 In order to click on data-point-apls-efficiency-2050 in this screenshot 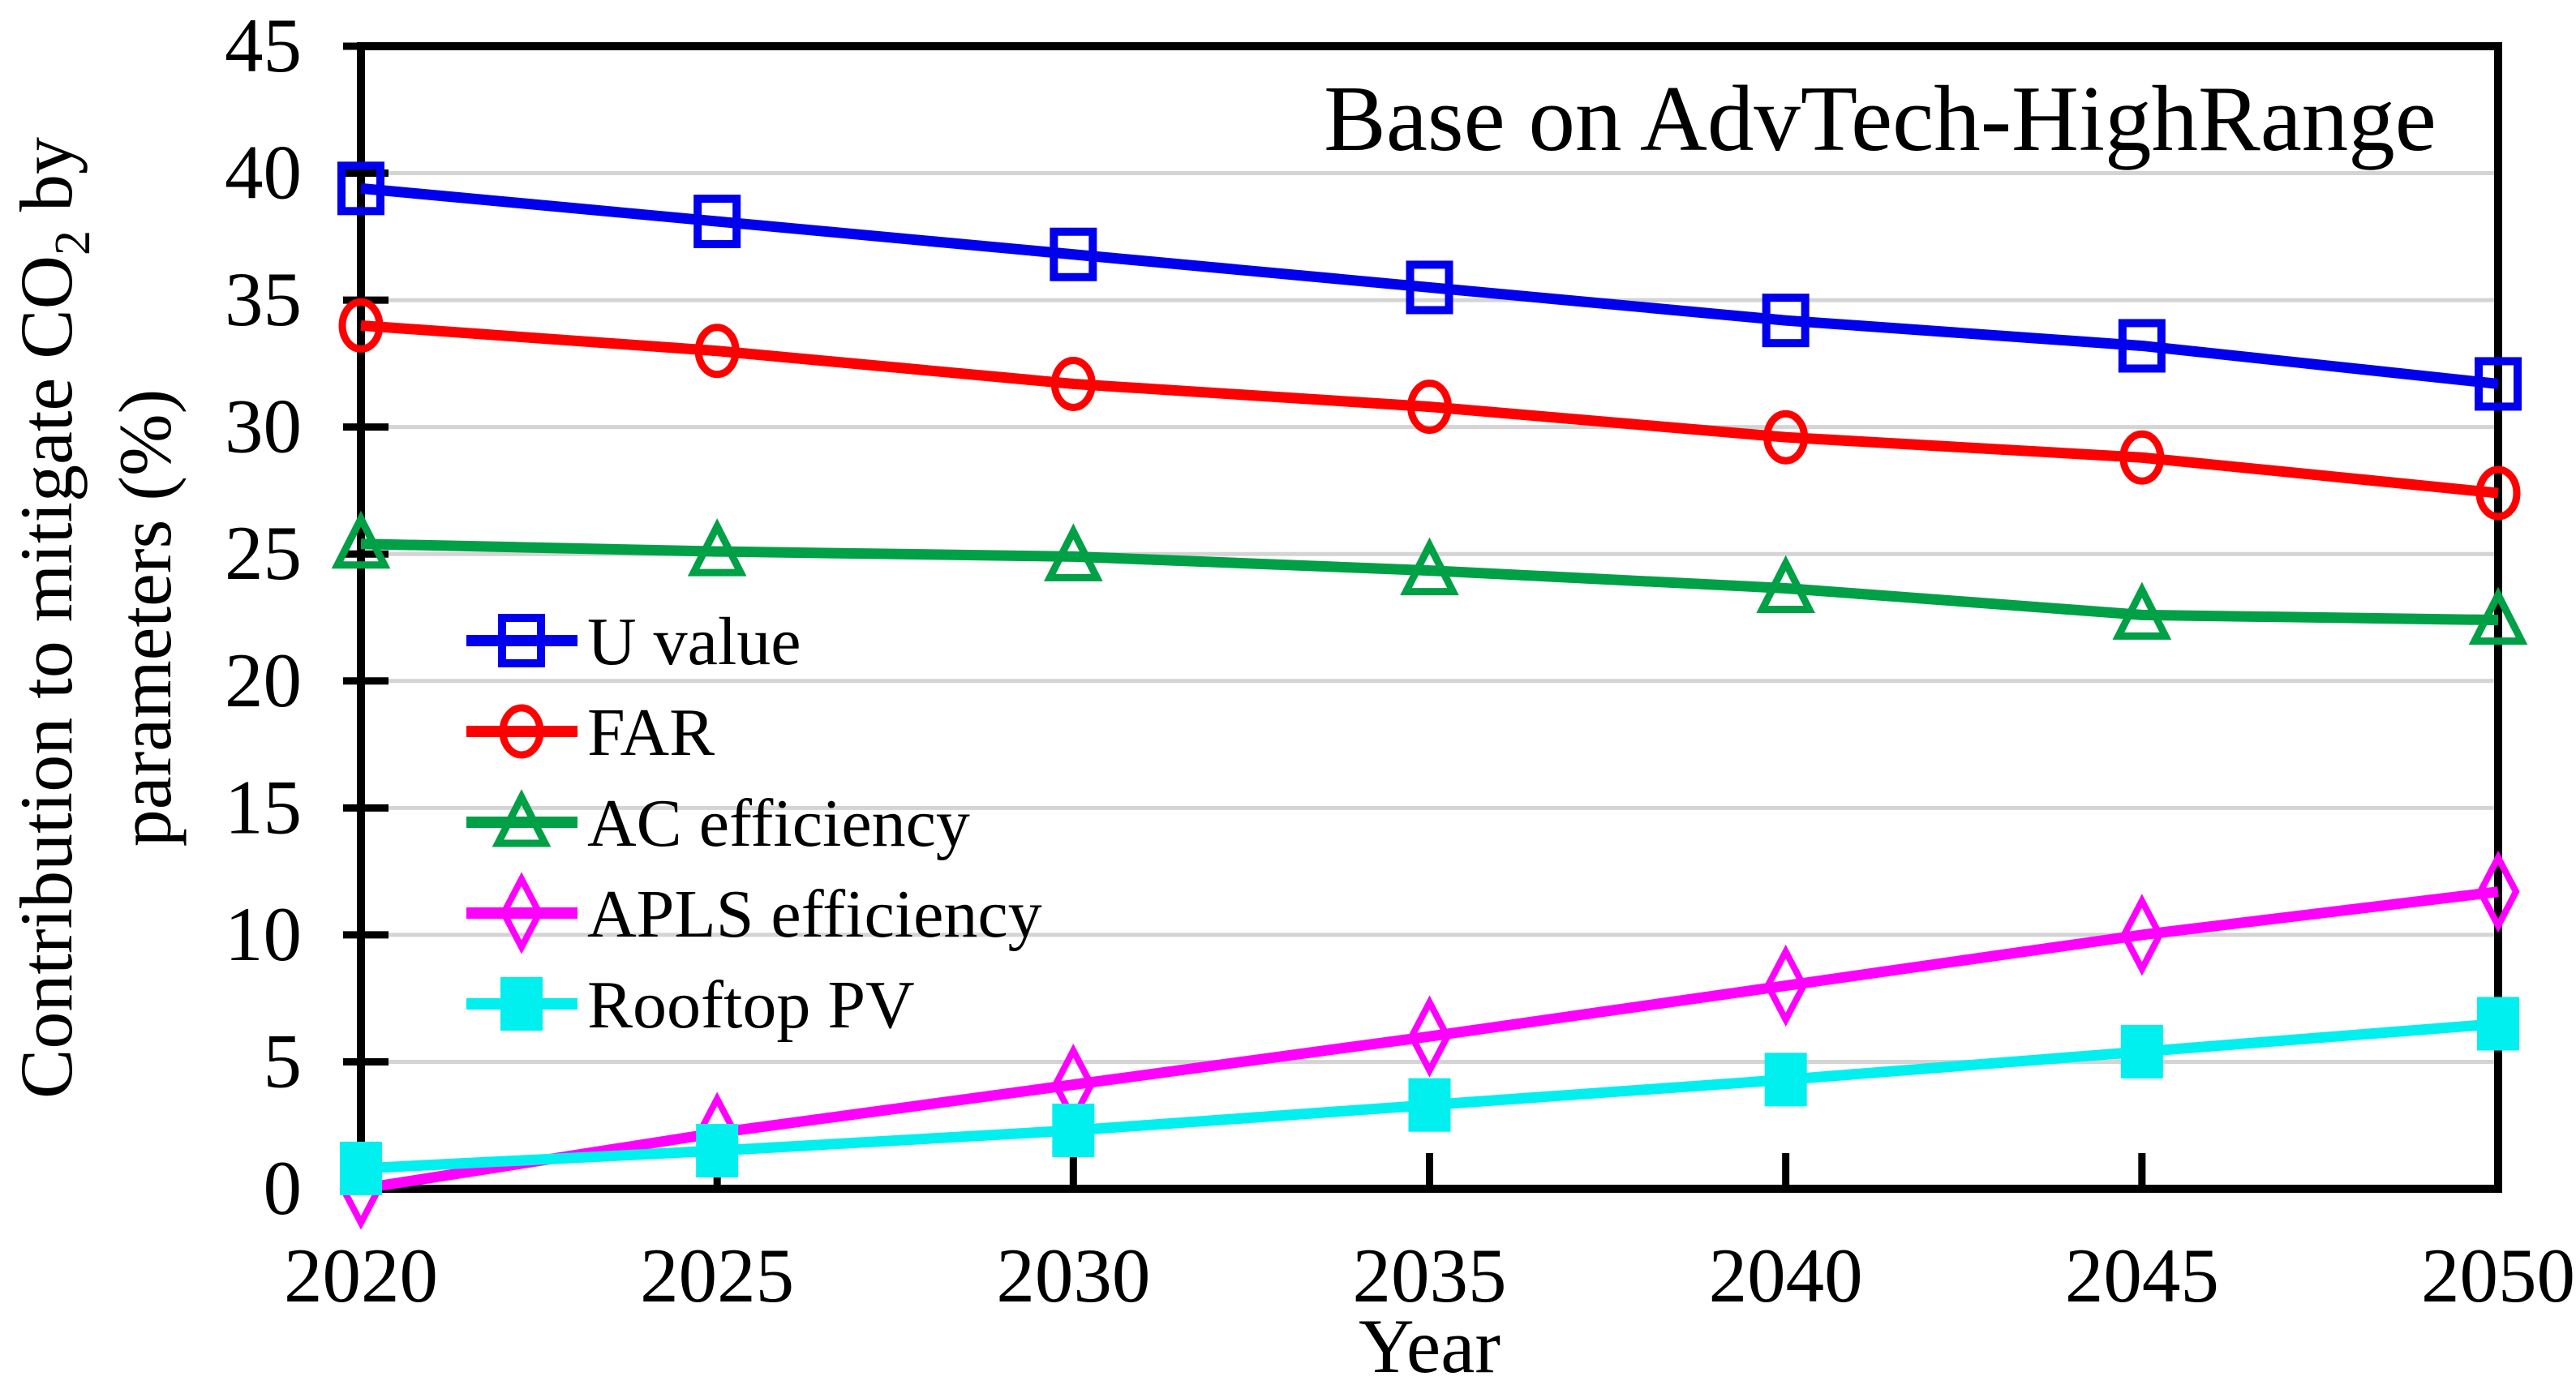, I will do `click(2498, 892)`.